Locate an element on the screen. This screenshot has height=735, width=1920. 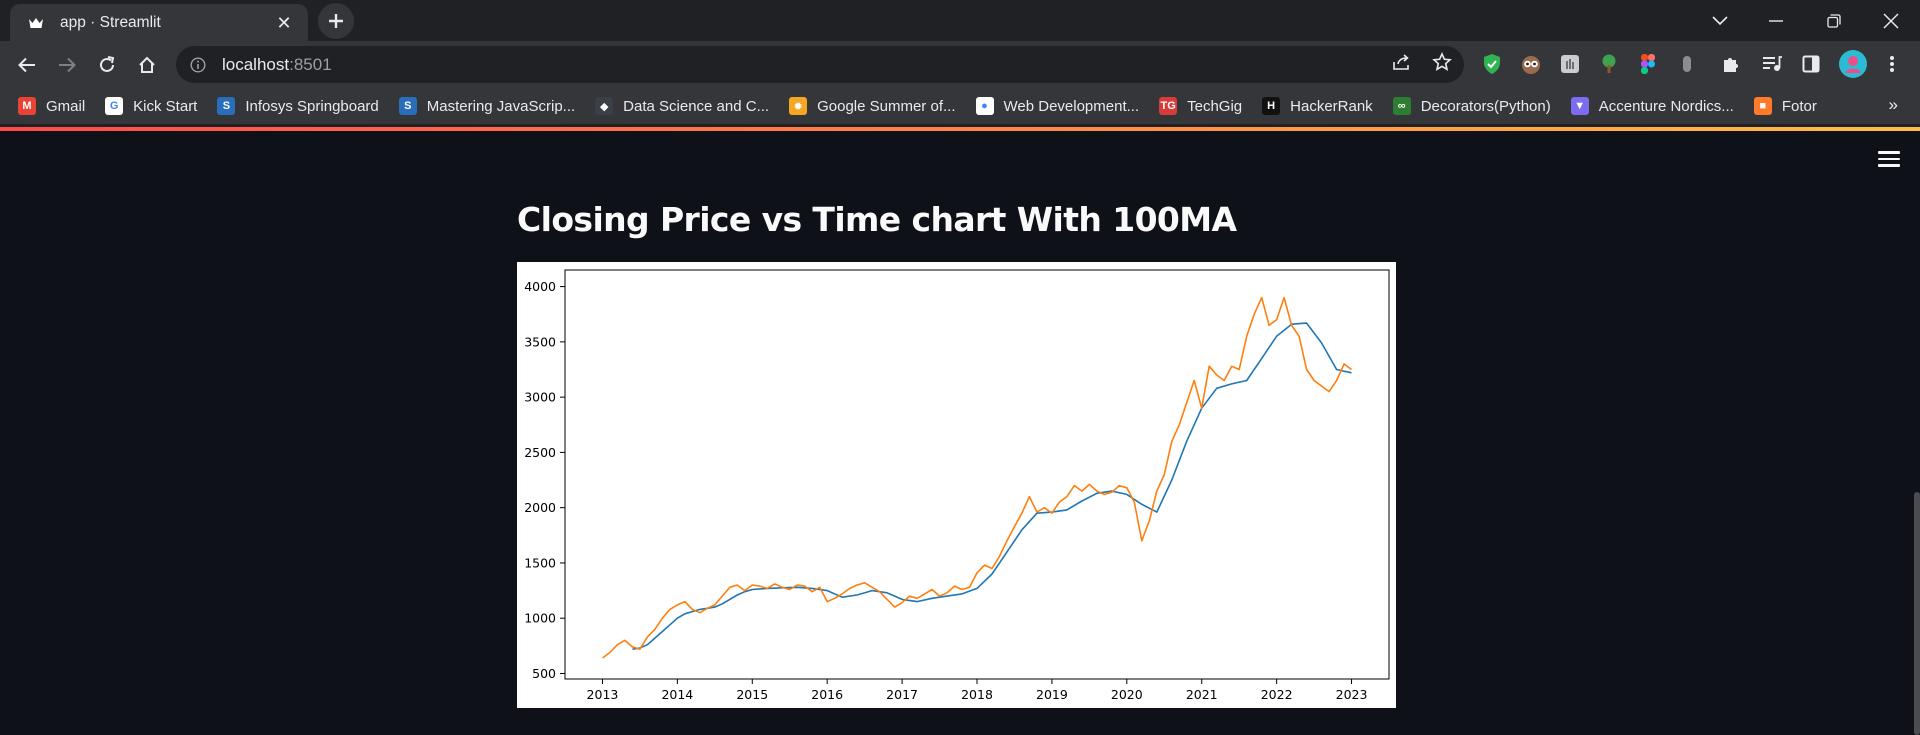
reload-icon is located at coordinates (107, 64).